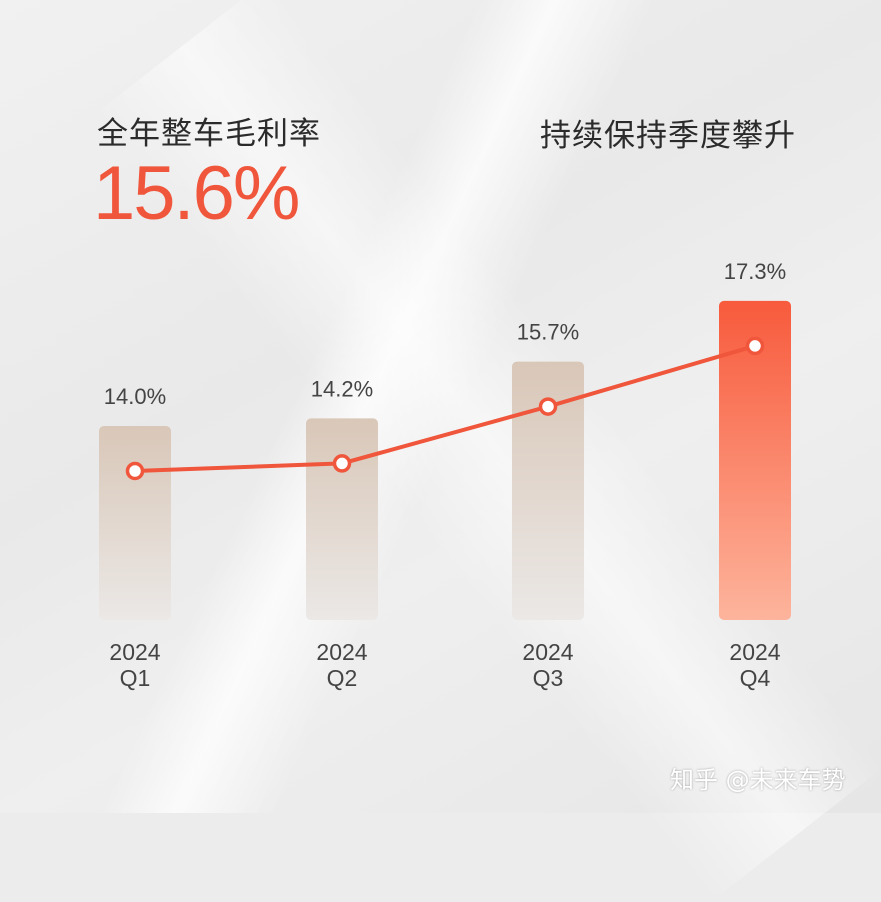 The image size is (881, 902). Describe the element at coordinates (547, 652) in the screenshot. I see `x-tick-year-q3: 2024` at that location.